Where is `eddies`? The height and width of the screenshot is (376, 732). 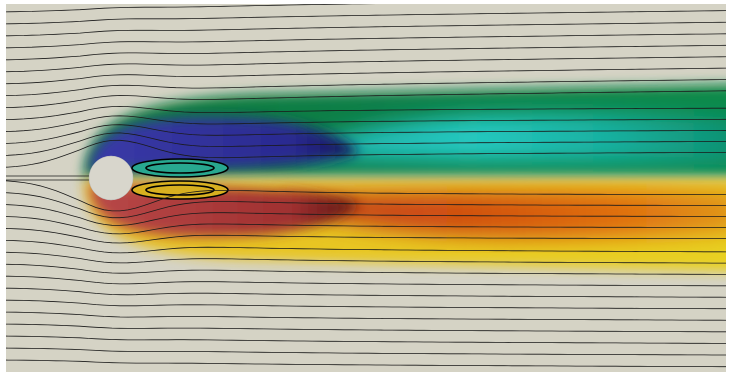
eddies is located at coordinates (180, 179).